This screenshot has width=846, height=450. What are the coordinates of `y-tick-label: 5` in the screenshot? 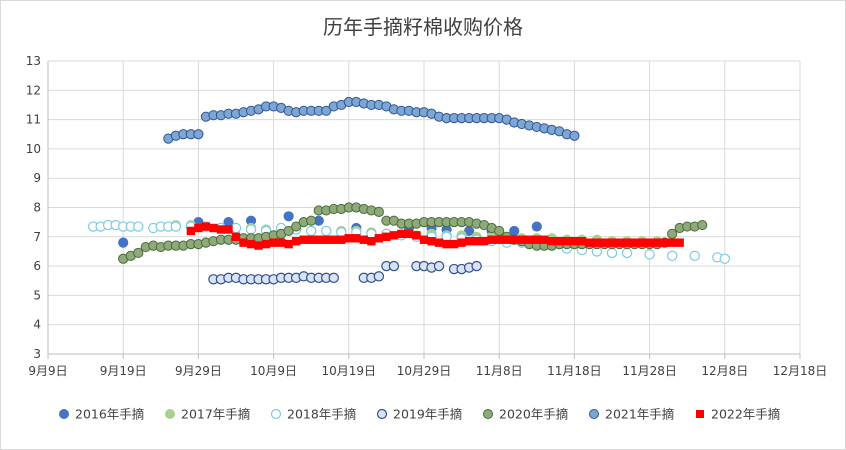 It's located at (37, 295).